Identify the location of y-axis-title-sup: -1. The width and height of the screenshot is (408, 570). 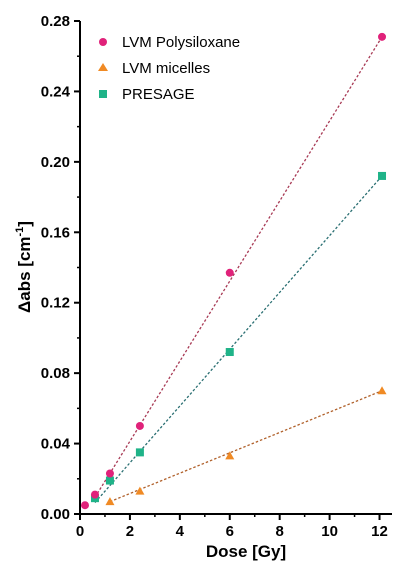
(20, 232).